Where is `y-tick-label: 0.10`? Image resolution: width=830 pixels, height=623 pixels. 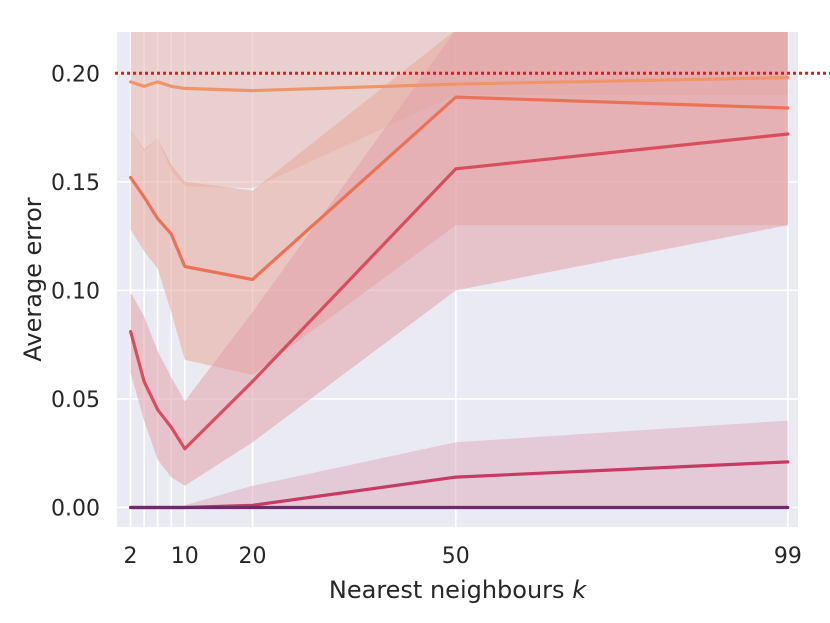 y-tick-label: 0.10 is located at coordinates (75, 291).